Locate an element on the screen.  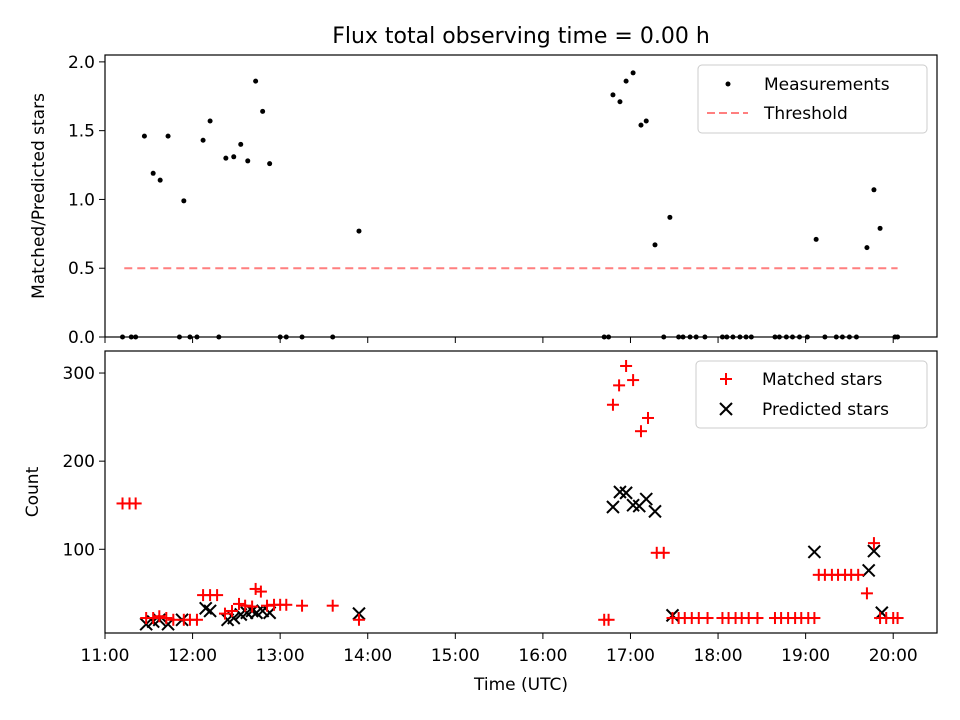
bottom-legend: Matched stars Predicted stars is located at coordinates (811, 394).